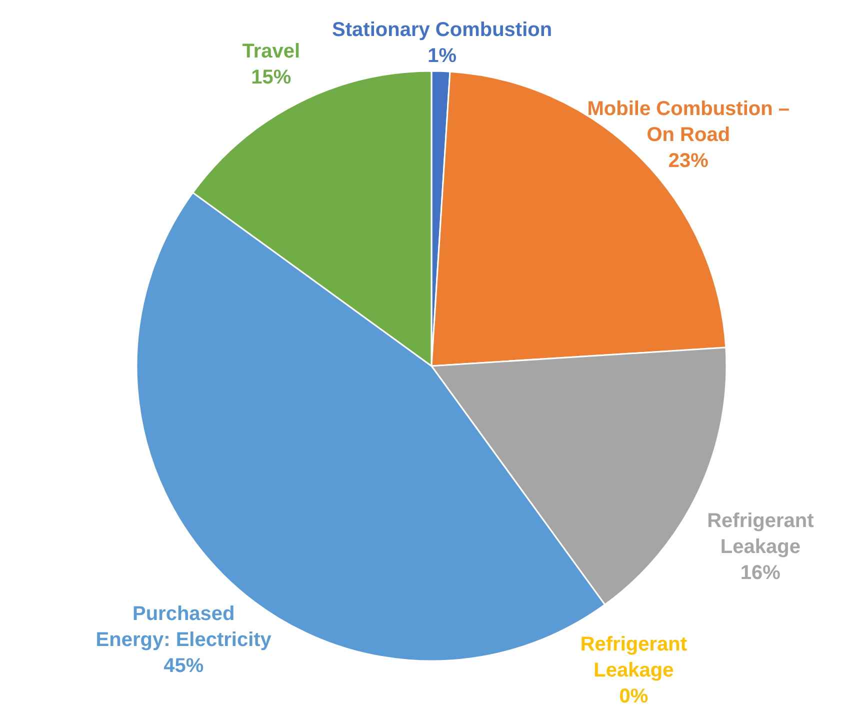 This screenshot has width=863, height=711. What do you see at coordinates (760, 573) in the screenshot?
I see `data-label: 16%` at bounding box center [760, 573].